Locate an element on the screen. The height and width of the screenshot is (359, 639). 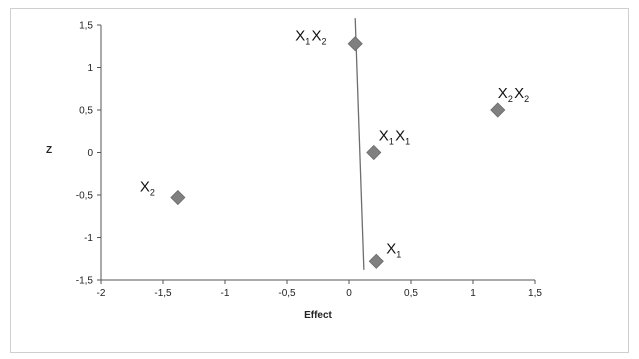
data-point-x1x2 is located at coordinates (355, 44).